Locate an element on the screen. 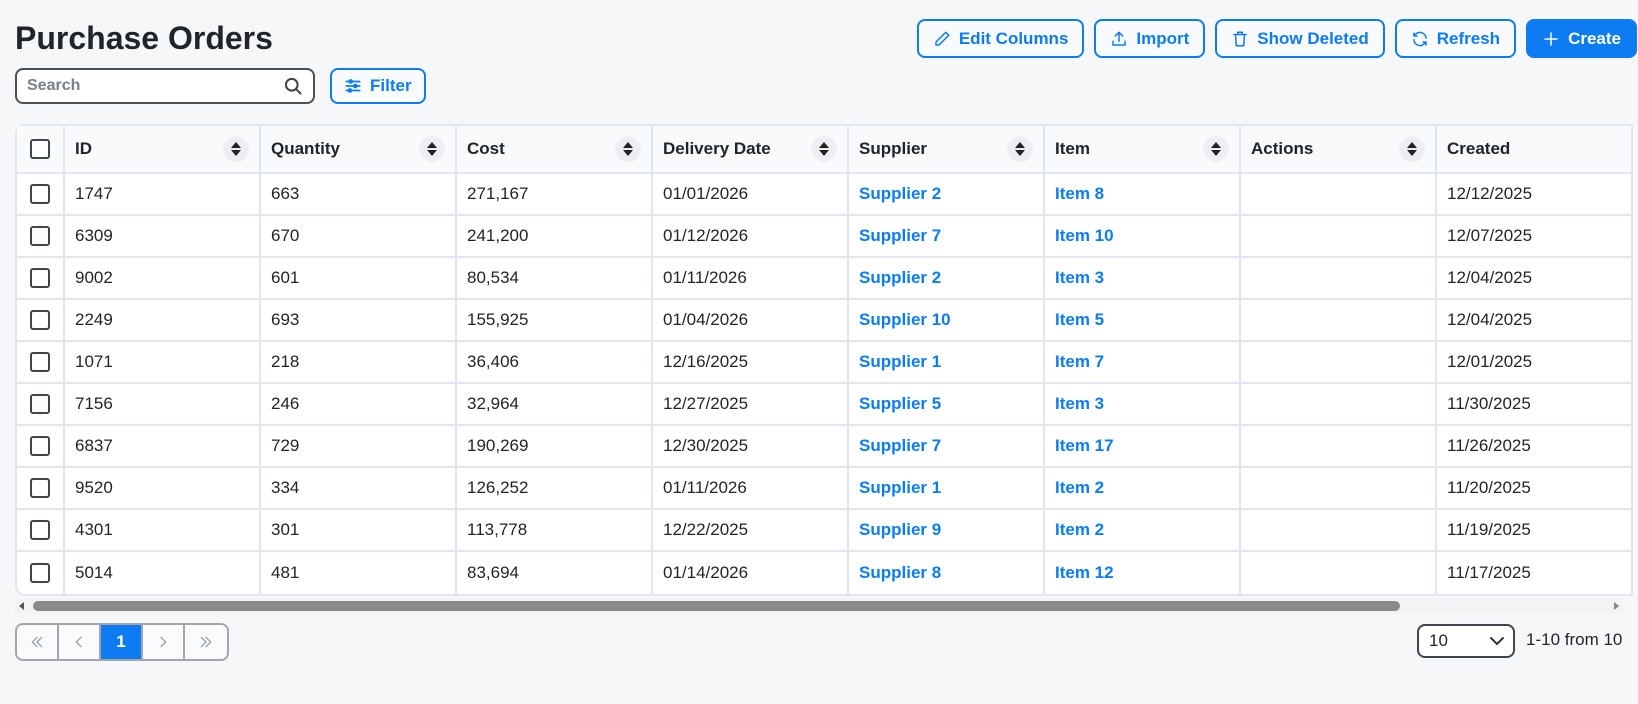 The height and width of the screenshot is (704, 1638). search-icon is located at coordinates (293, 86).